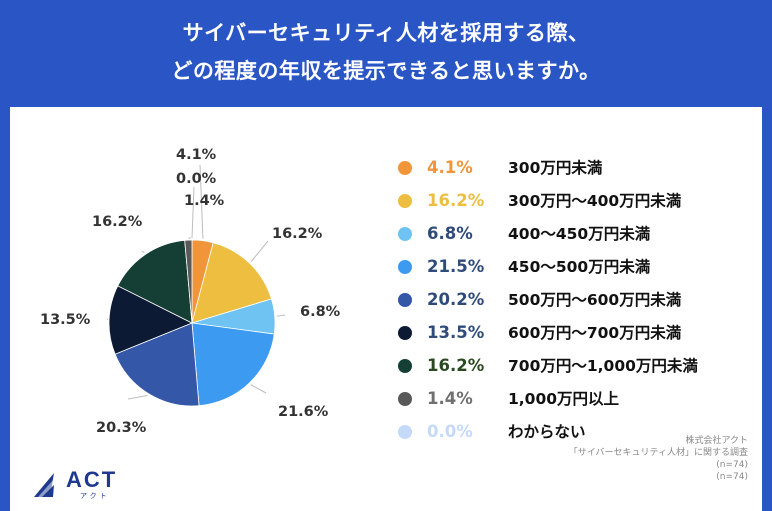  I want to click on pie-label: 6.8%, so click(320, 312).